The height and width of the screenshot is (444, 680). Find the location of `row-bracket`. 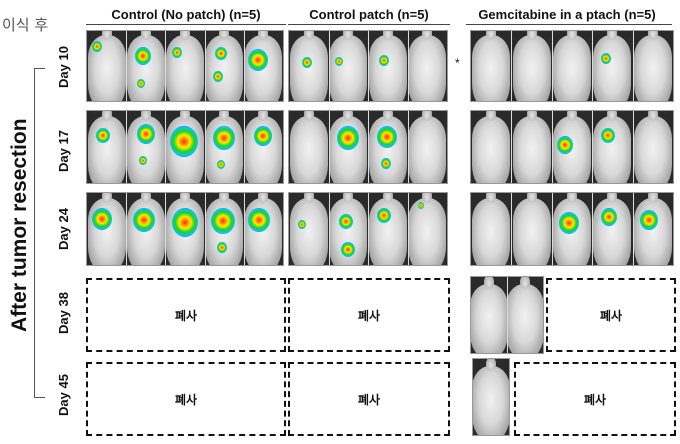

row-bracket is located at coordinates (39, 233).